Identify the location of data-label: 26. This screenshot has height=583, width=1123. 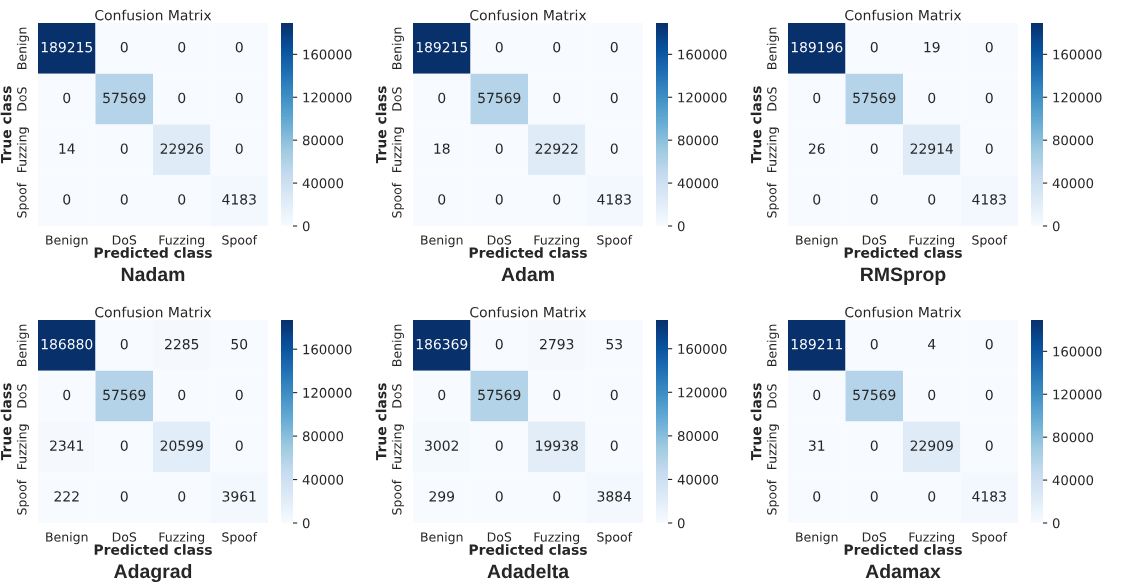
(816, 148).